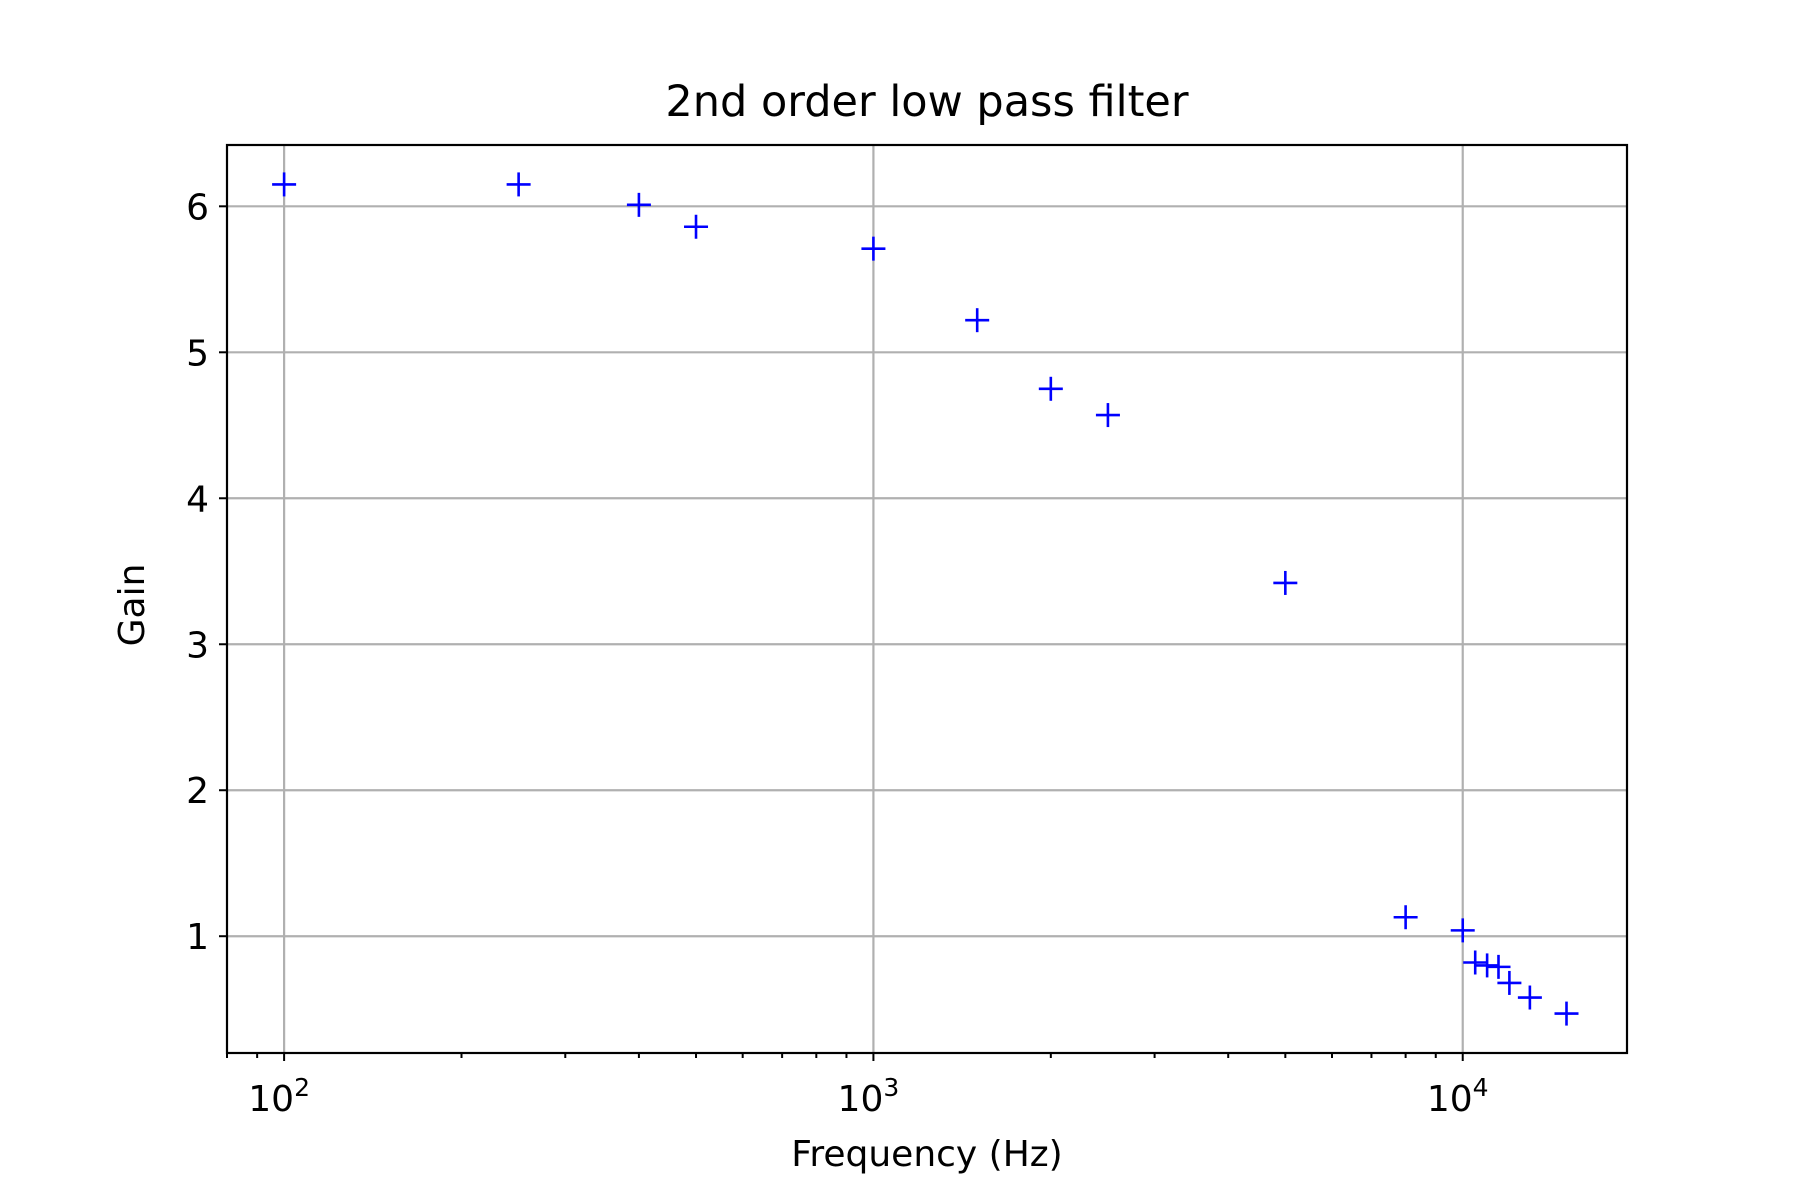 The width and height of the screenshot is (1800, 1200). Describe the element at coordinates (197, 499) in the screenshot. I see `y-tick-label: 4` at that location.